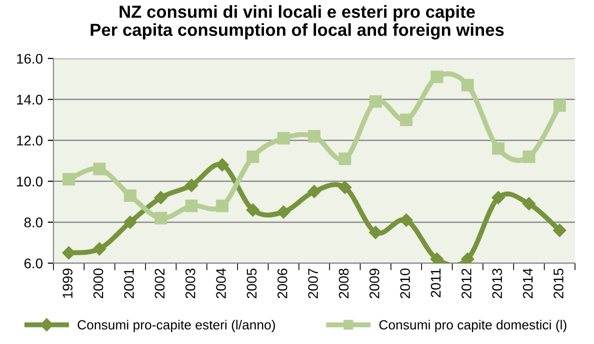 The image size is (594, 344). I want to click on x-tick-label: 2015, so click(559, 283).